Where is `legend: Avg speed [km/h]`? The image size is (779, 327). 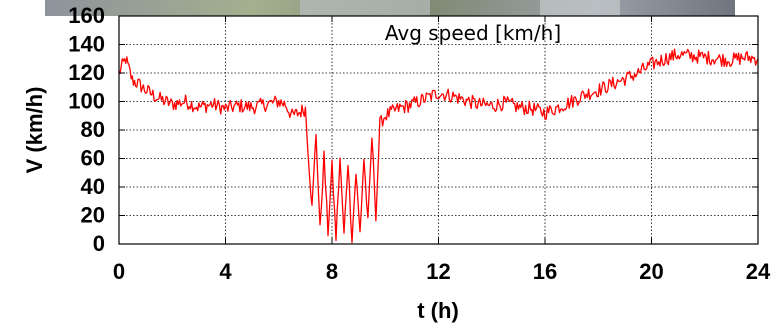 legend: Avg speed [km/h] is located at coordinates (473, 33).